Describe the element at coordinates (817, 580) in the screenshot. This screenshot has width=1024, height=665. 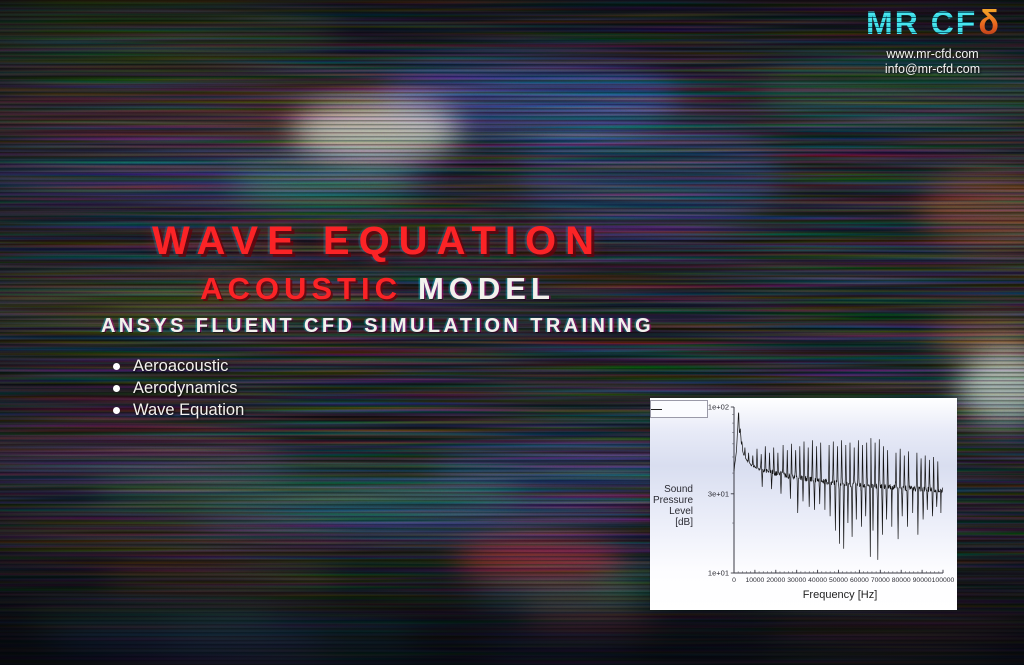
I see `svg-text: 40000` at that location.